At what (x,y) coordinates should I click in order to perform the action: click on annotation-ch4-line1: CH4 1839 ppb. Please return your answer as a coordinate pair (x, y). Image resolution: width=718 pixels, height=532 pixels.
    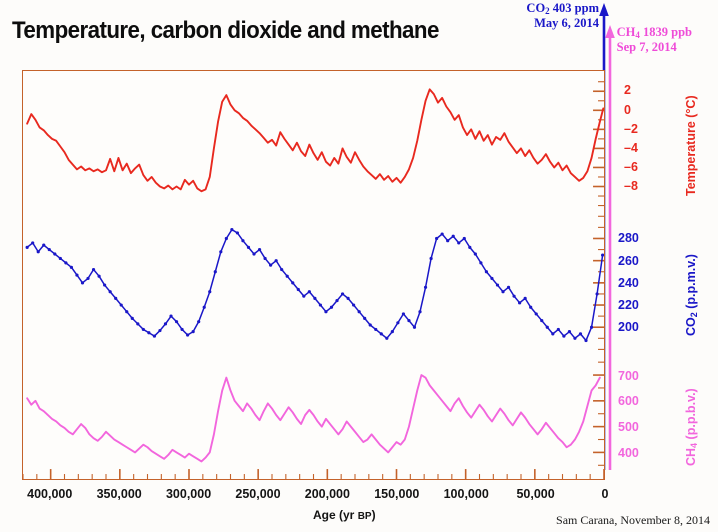
    Looking at the image, I should click on (654, 32).